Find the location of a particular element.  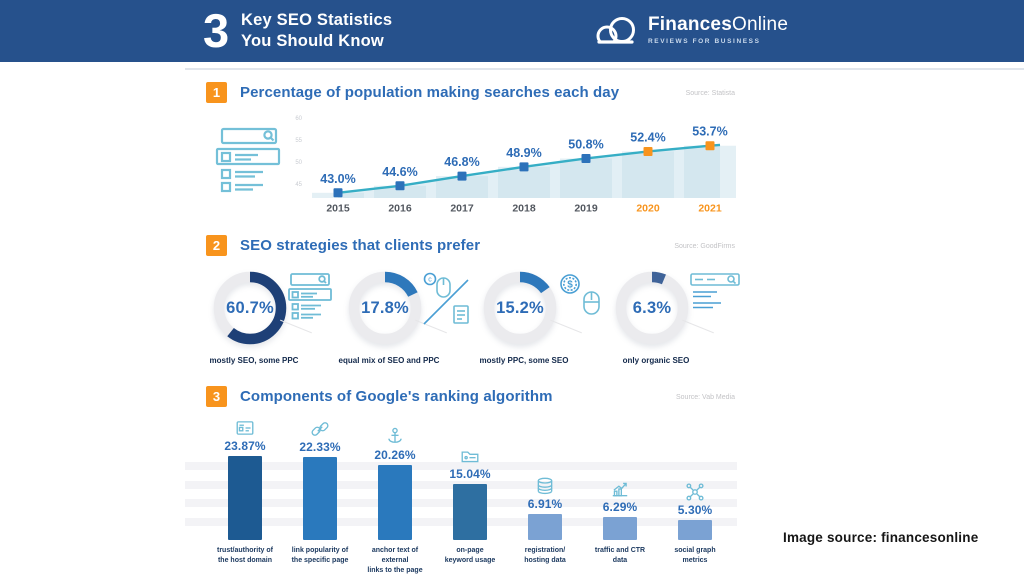

bar-category-label: registration/ hosting data is located at coordinates (545, 556).